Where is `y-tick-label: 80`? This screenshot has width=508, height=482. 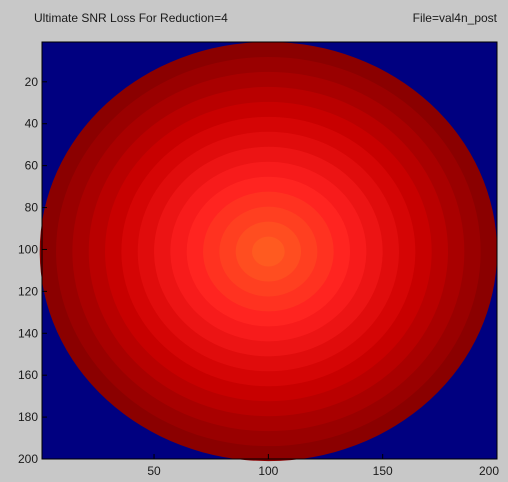 y-tick-label: 80 is located at coordinates (32, 208).